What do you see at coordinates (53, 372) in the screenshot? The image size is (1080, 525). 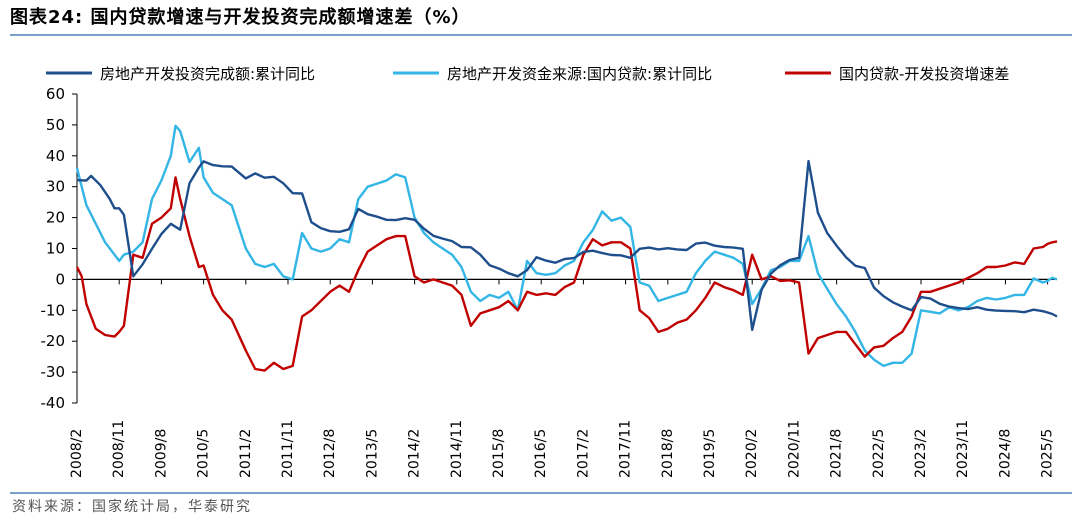 I see `y-tick-label: -30` at bounding box center [53, 372].